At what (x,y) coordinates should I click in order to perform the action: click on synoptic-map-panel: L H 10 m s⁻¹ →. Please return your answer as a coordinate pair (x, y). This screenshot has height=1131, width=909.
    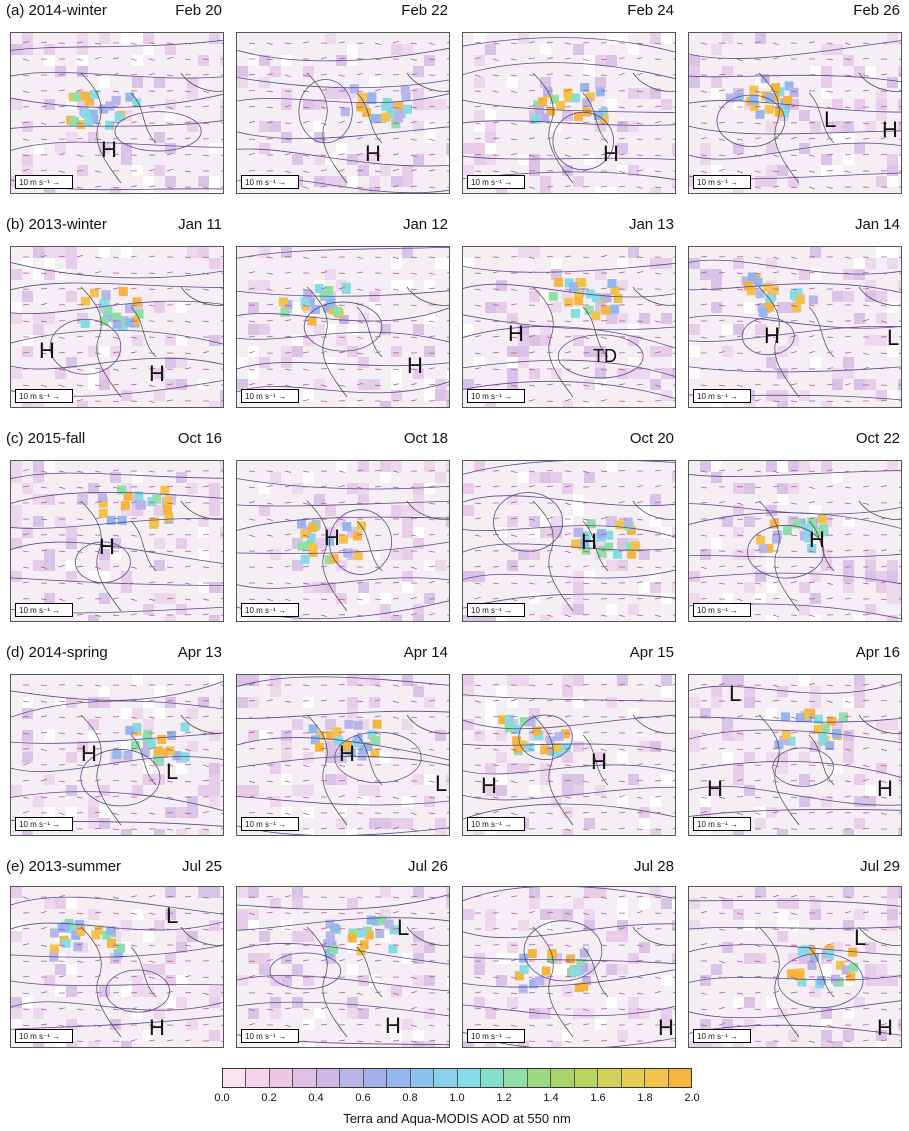
    Looking at the image, I should click on (795, 967).